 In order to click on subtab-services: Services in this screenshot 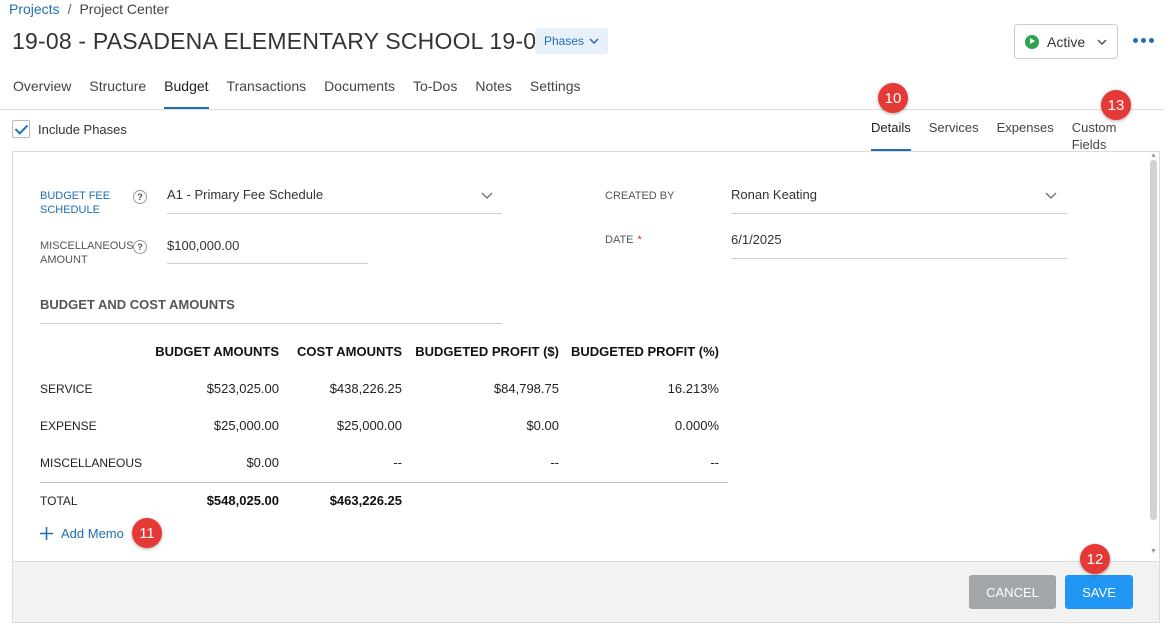, I will do `click(953, 127)`.